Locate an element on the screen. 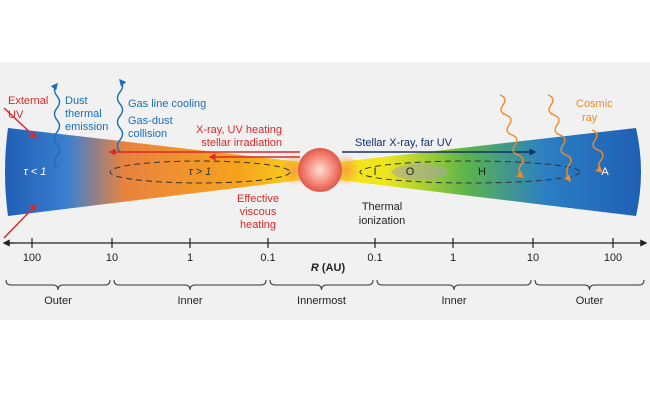 The image size is (650, 400). axis-variable: R is located at coordinates (315, 268).